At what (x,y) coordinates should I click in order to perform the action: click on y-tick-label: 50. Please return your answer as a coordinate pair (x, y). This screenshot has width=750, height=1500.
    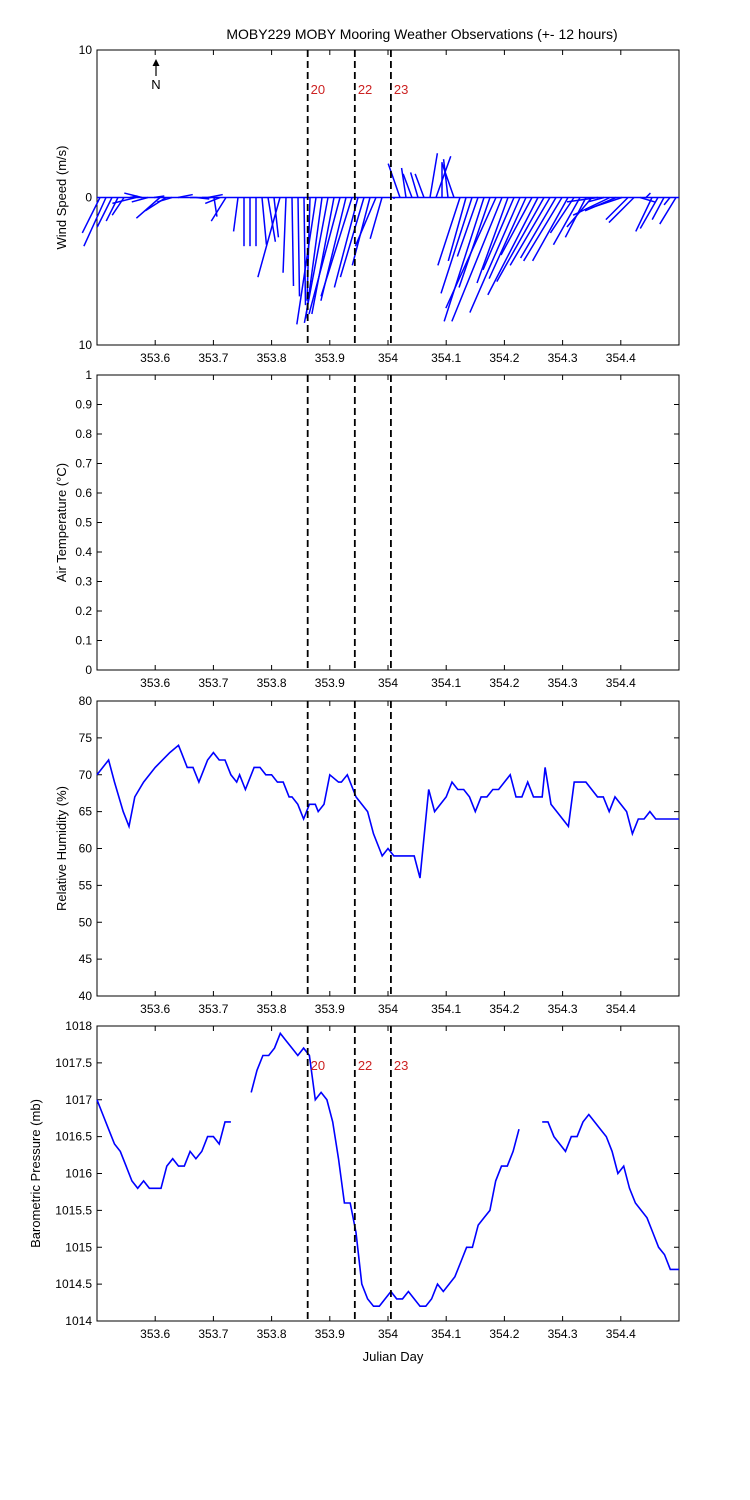
    Looking at the image, I should click on (86, 922).